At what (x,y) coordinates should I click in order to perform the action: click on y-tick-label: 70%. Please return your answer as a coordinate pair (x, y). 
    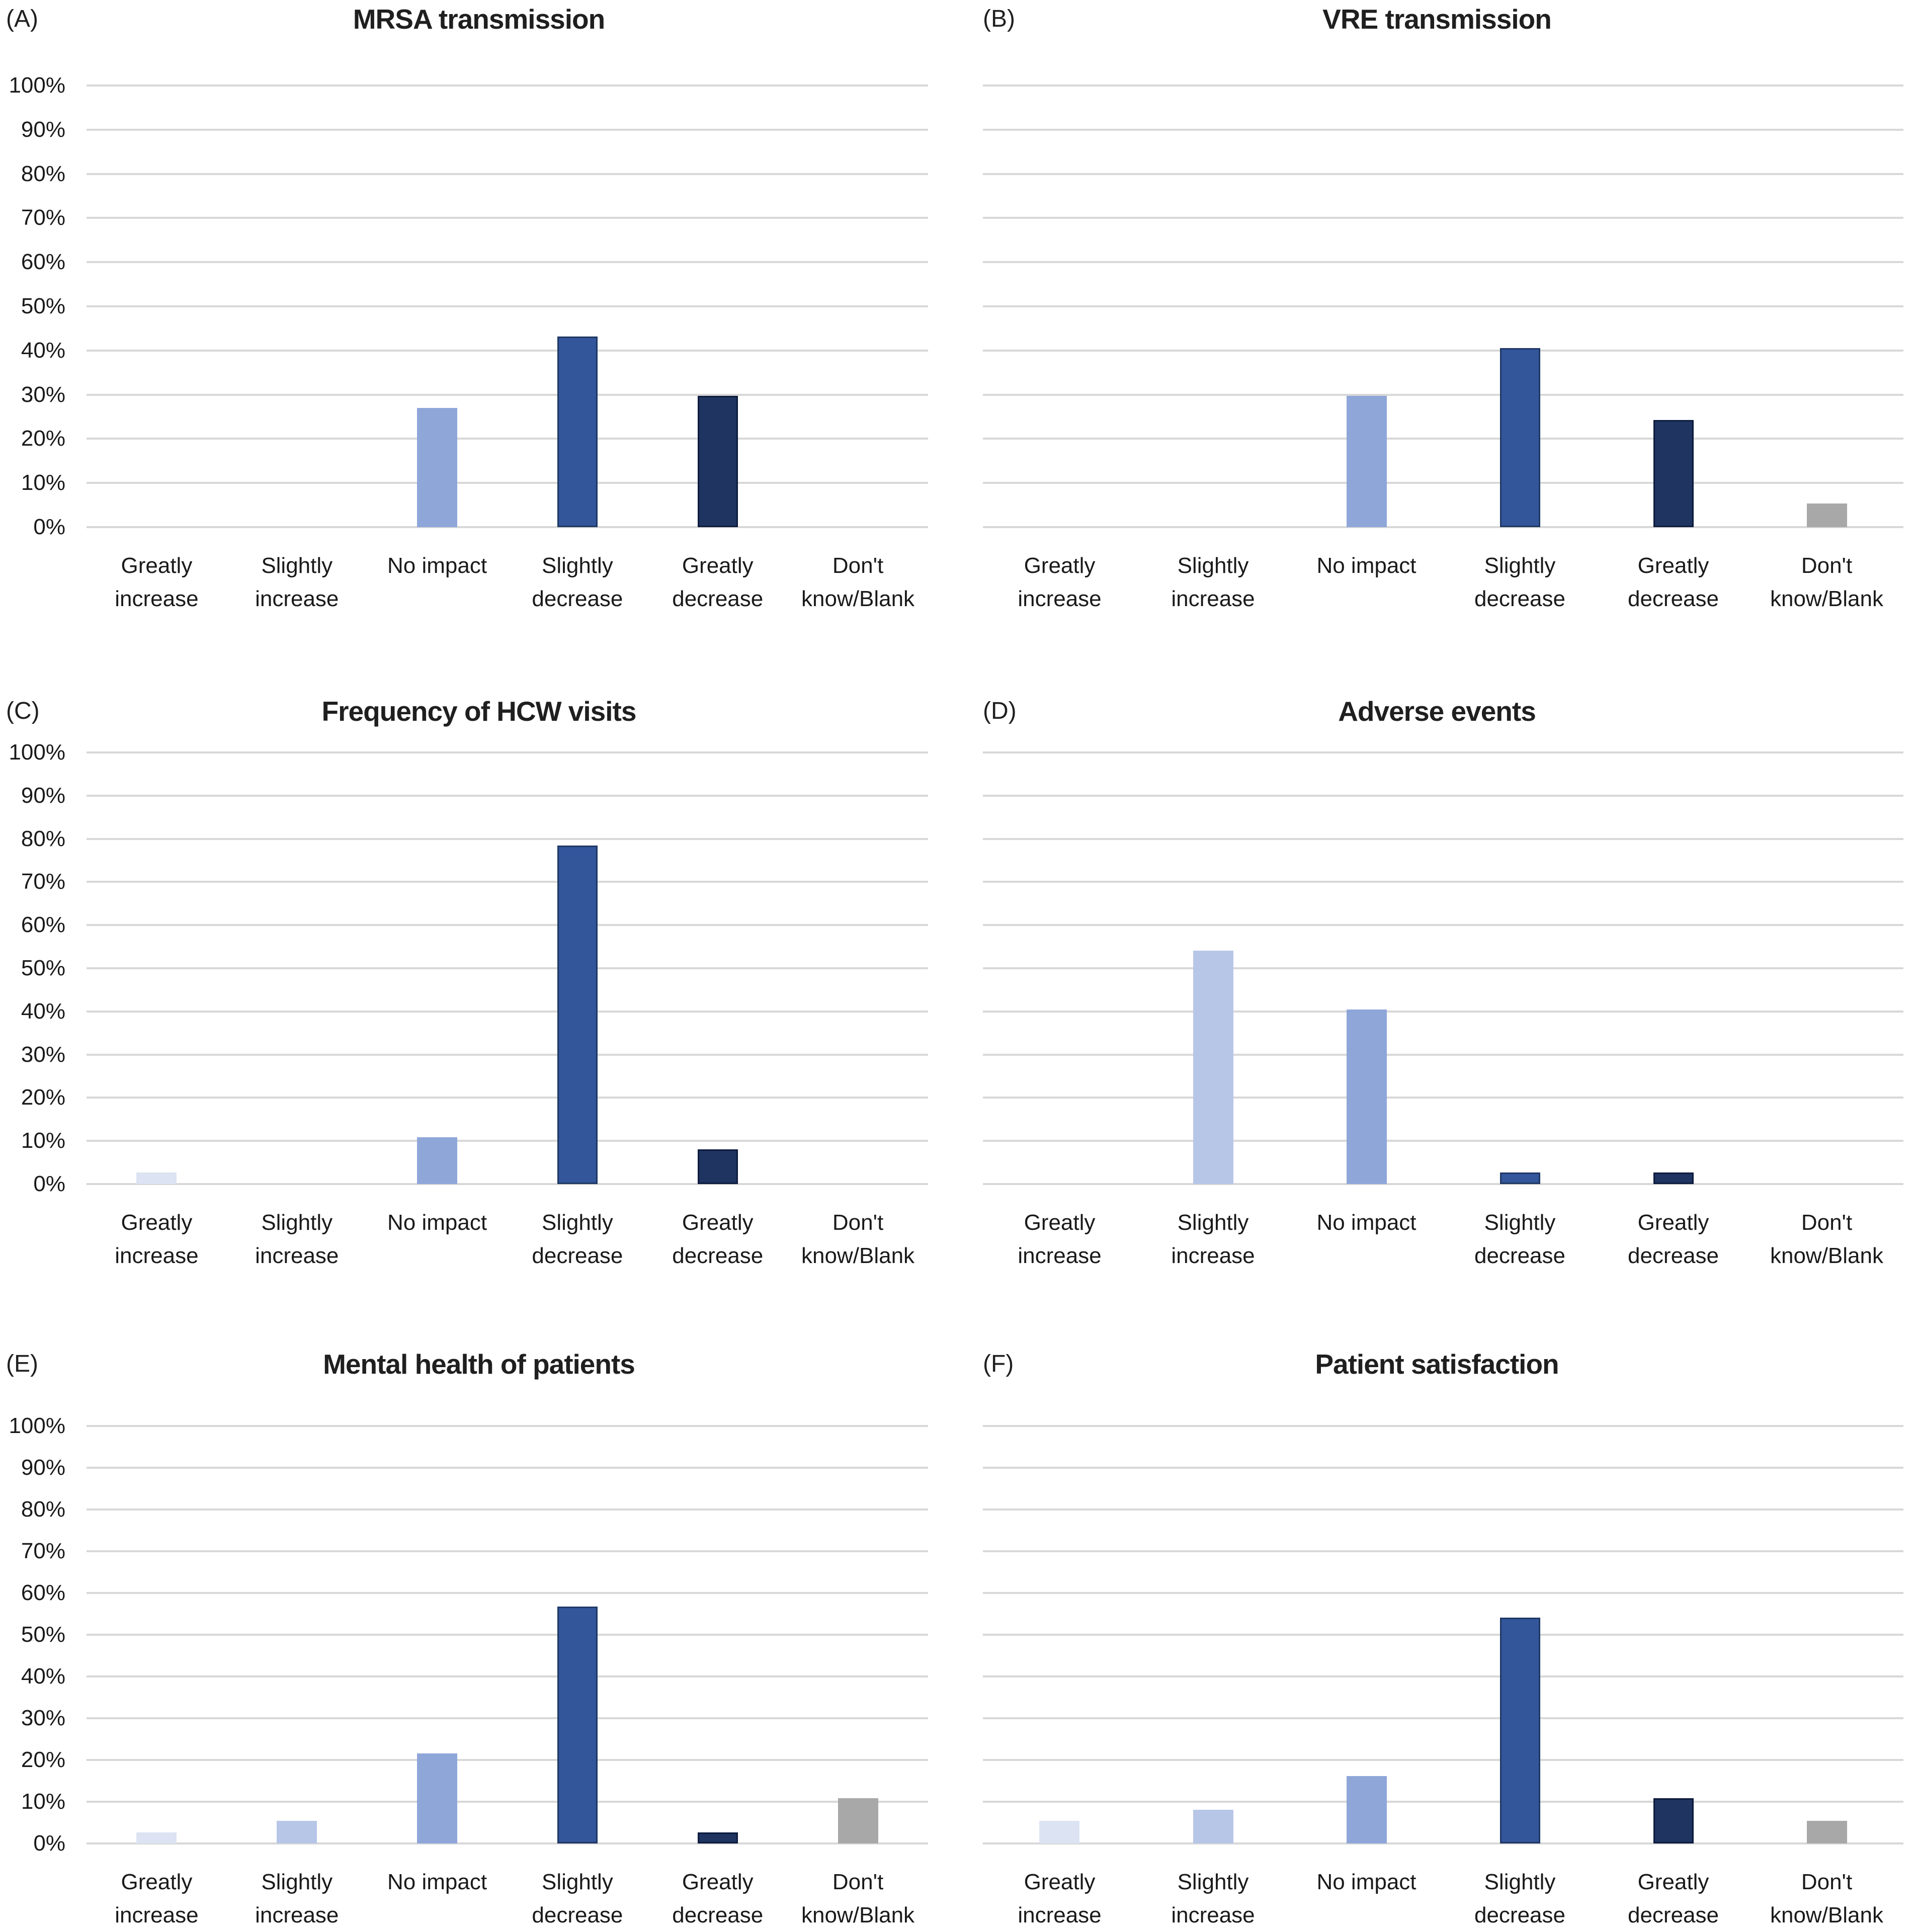
    Looking at the image, I should click on (43, 881).